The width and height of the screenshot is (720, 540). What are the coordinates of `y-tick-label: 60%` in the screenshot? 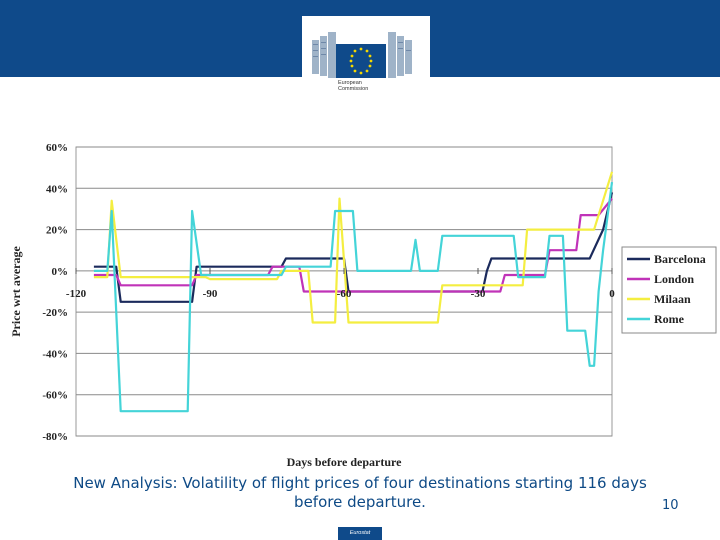 It's located at (57, 148).